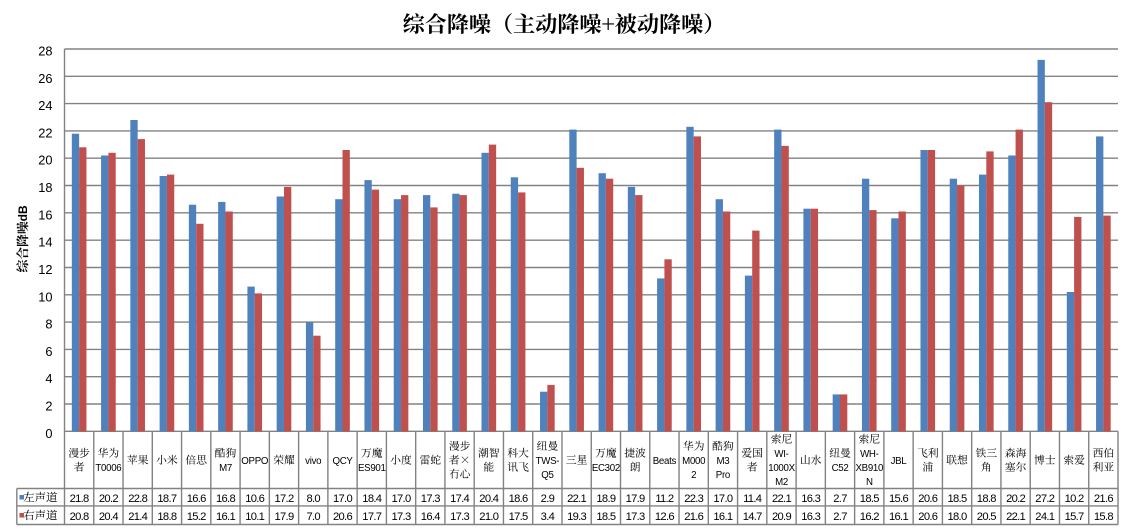  What do you see at coordinates (45, 51) in the screenshot?
I see `svg-text: 28` at bounding box center [45, 51].